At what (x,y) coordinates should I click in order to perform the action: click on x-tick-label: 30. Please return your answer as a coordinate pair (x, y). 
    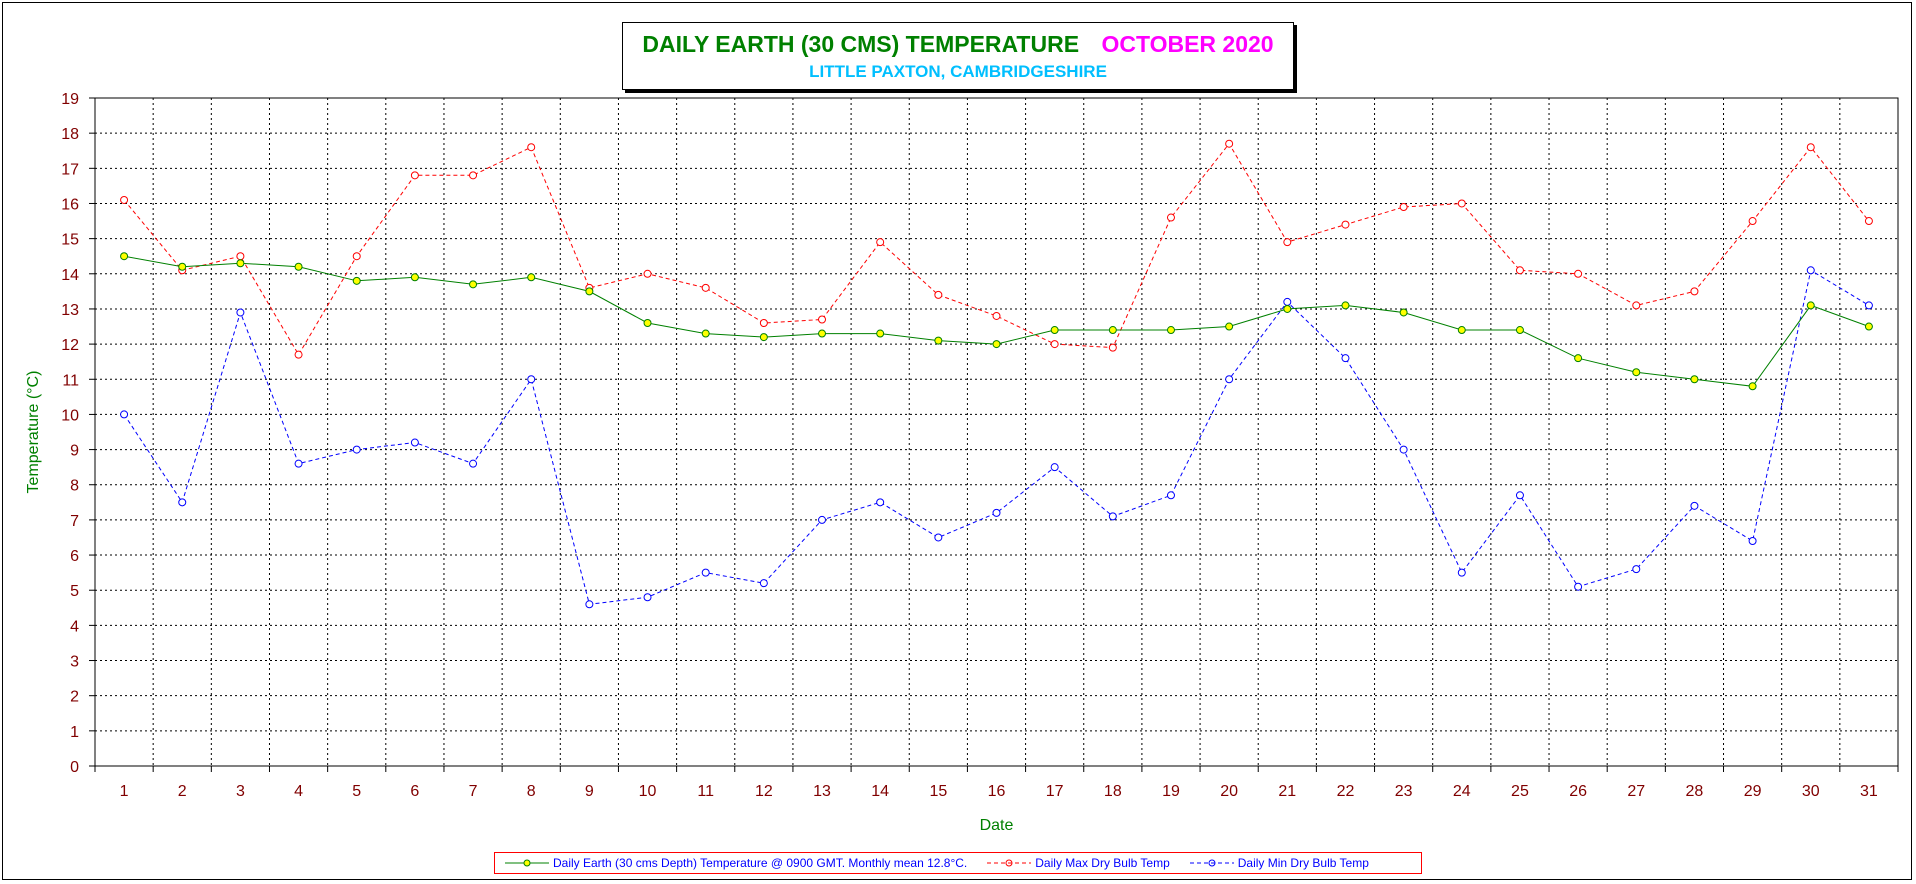
    Looking at the image, I should click on (1811, 791).